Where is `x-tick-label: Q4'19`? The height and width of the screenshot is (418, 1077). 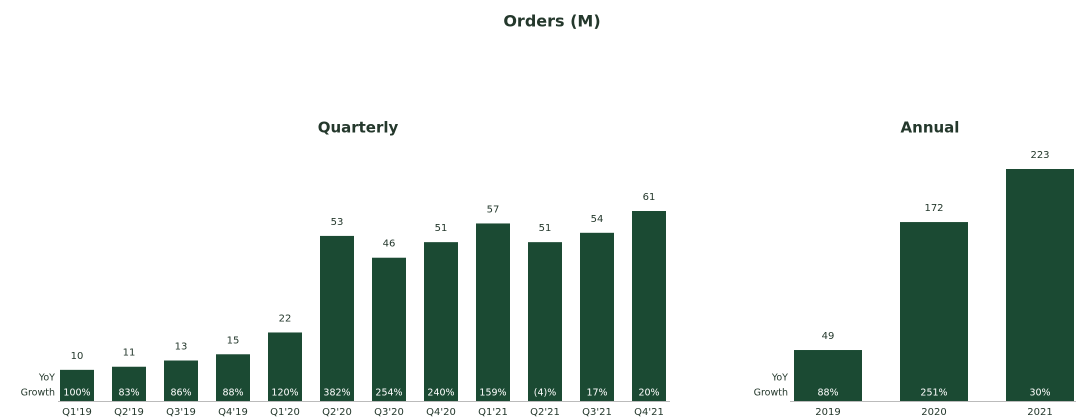
x-tick-label: Q4'19 is located at coordinates (233, 412).